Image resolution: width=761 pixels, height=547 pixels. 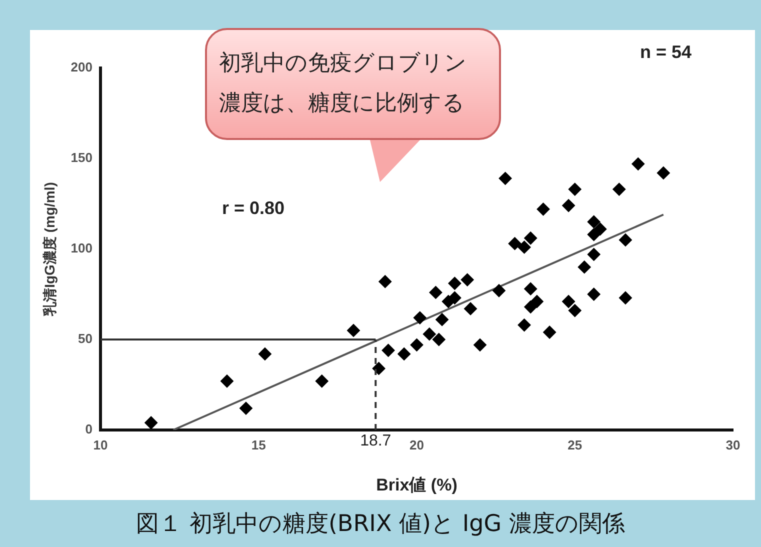 What do you see at coordinates (376, 441) in the screenshot?
I see `ref-line-label: 18.7` at bounding box center [376, 441].